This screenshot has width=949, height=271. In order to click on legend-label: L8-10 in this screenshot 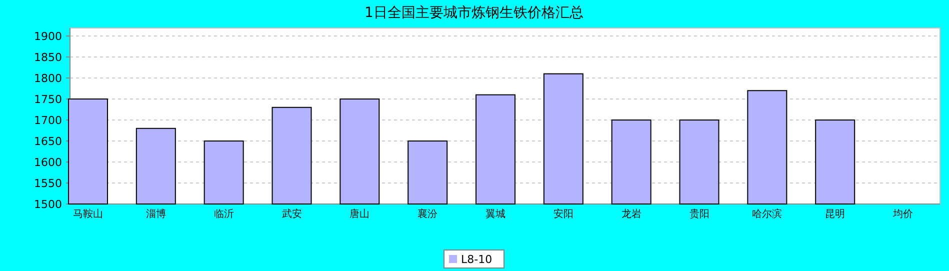, I will do `click(476, 259)`.